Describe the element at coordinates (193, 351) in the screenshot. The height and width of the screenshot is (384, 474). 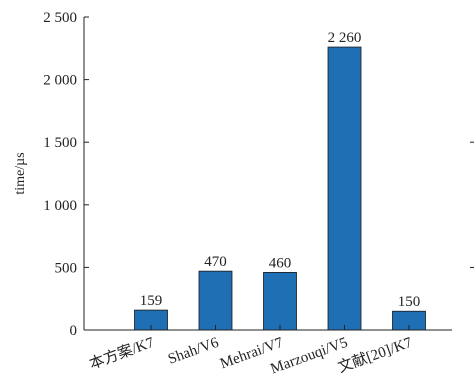
I see `x-tick-label: Shah/V6` at that location.